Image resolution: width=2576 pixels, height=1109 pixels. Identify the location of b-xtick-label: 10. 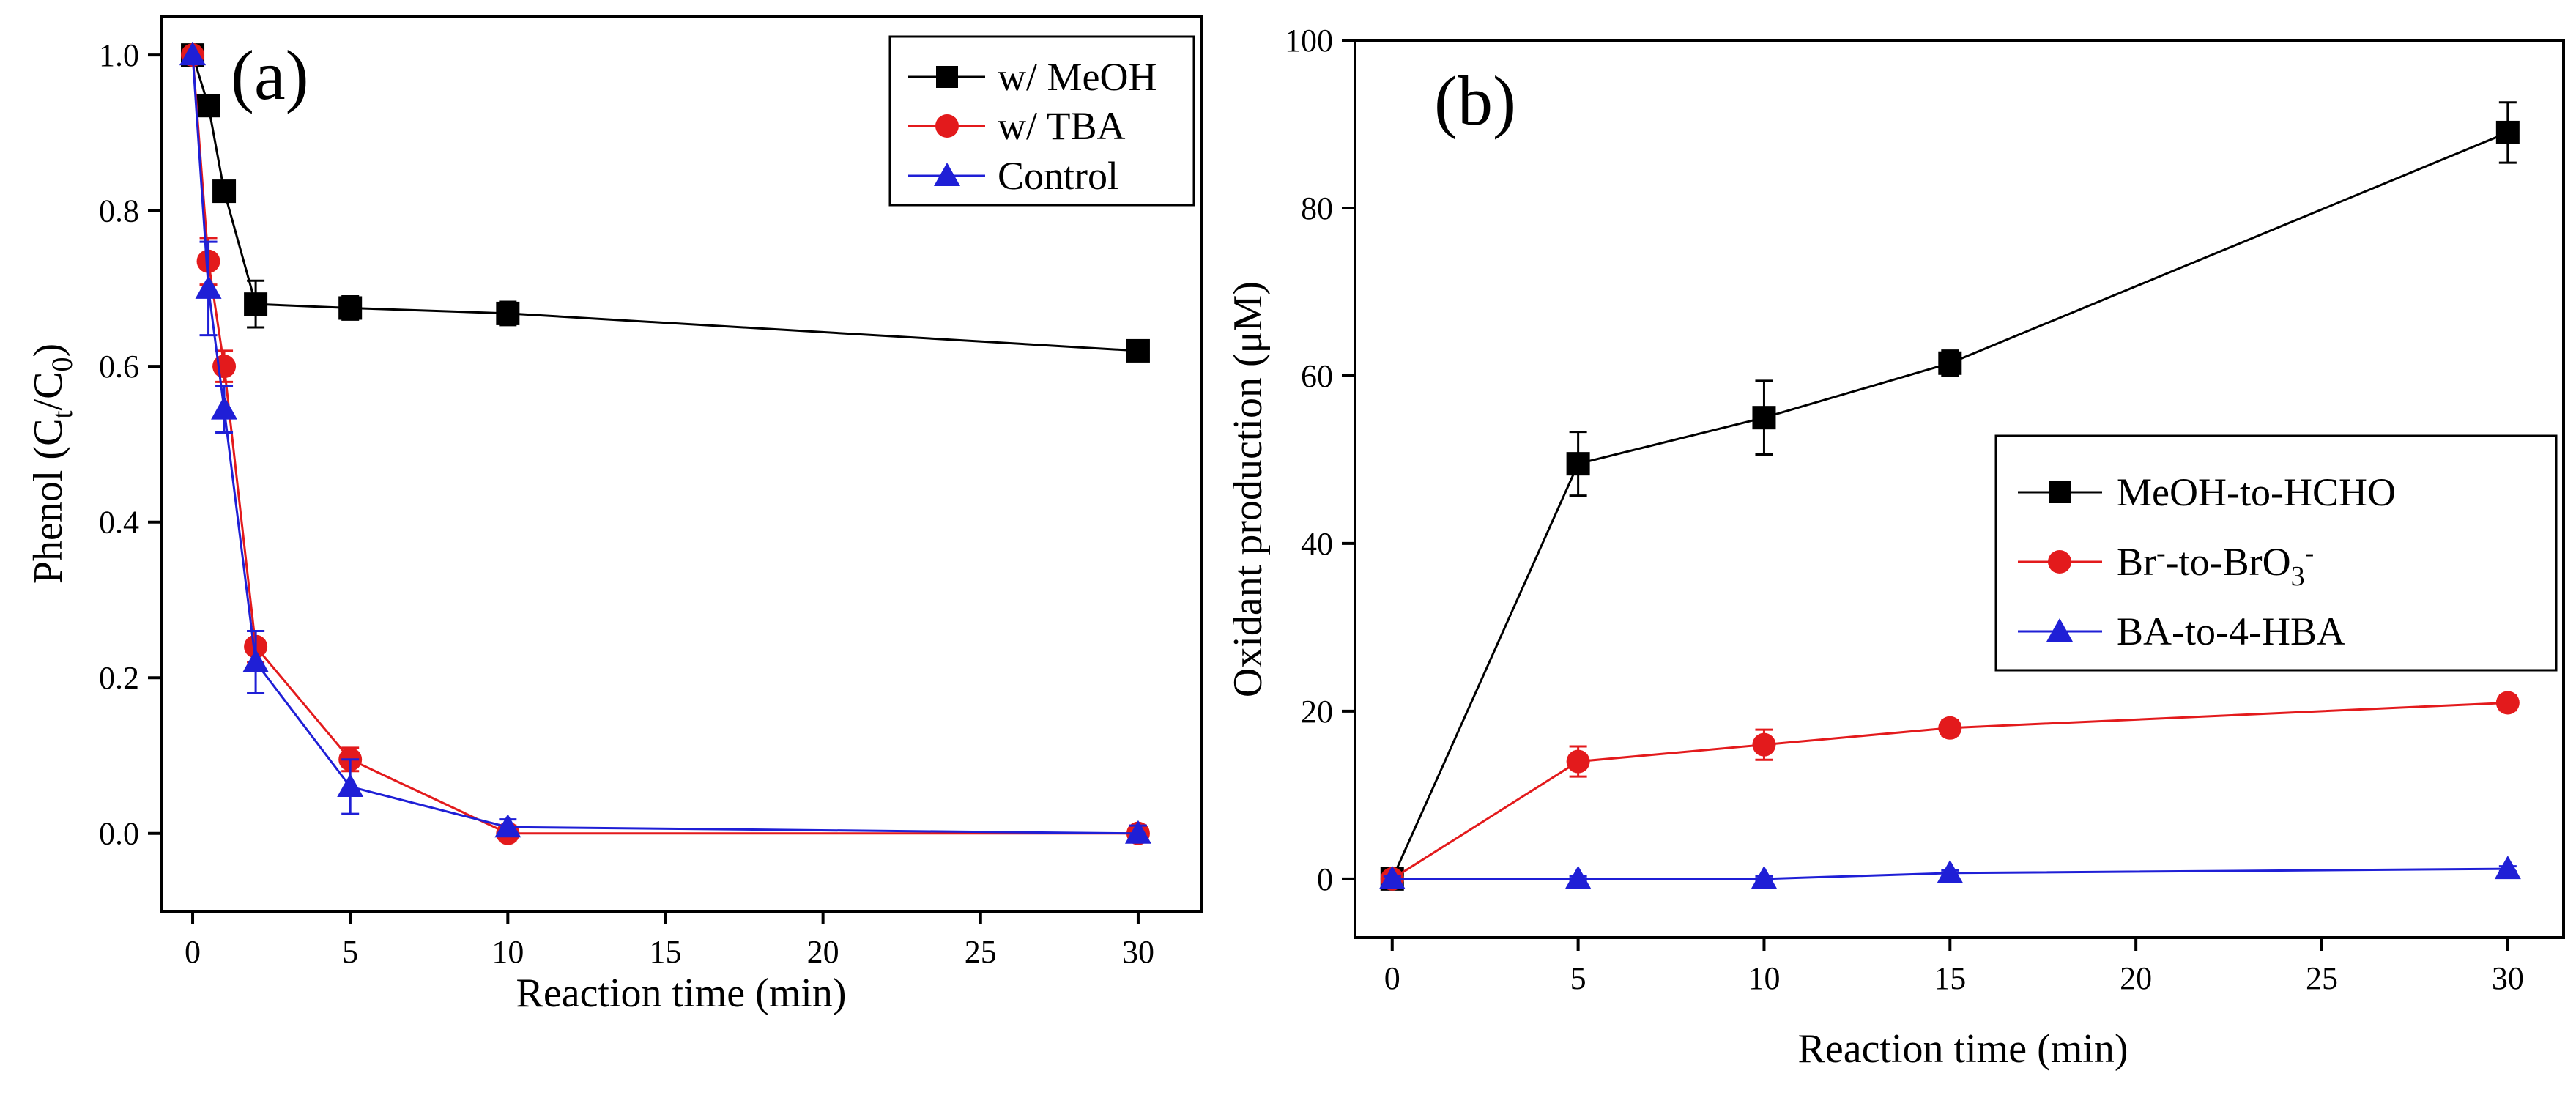
(1764, 978).